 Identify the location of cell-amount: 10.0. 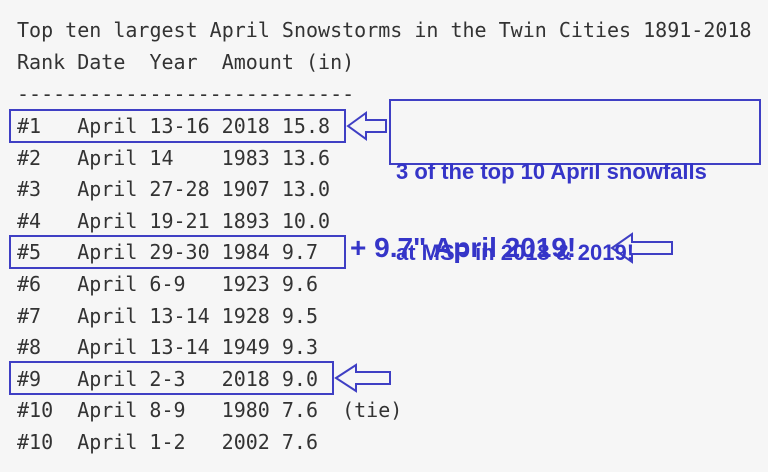
(306, 220).